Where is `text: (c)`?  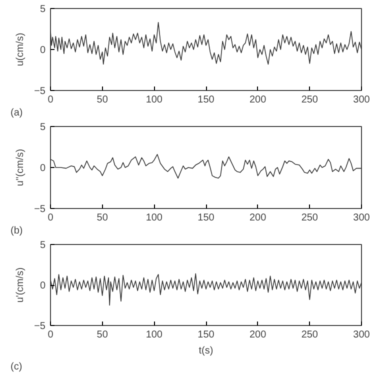
text: (c) is located at coordinates (16, 367).